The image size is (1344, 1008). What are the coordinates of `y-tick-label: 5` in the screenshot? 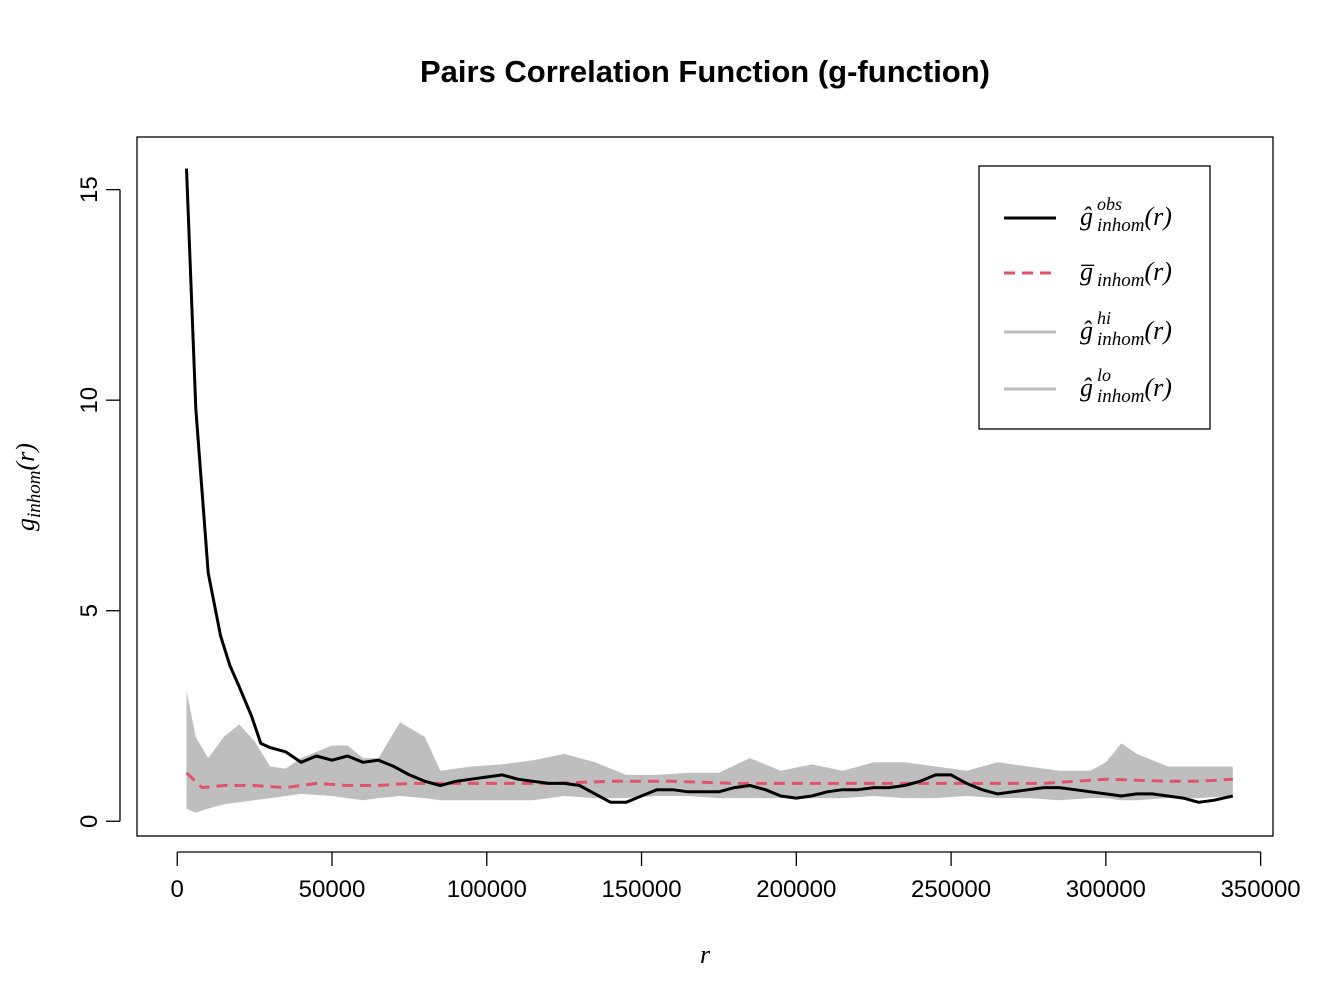 It's located at (89, 610).